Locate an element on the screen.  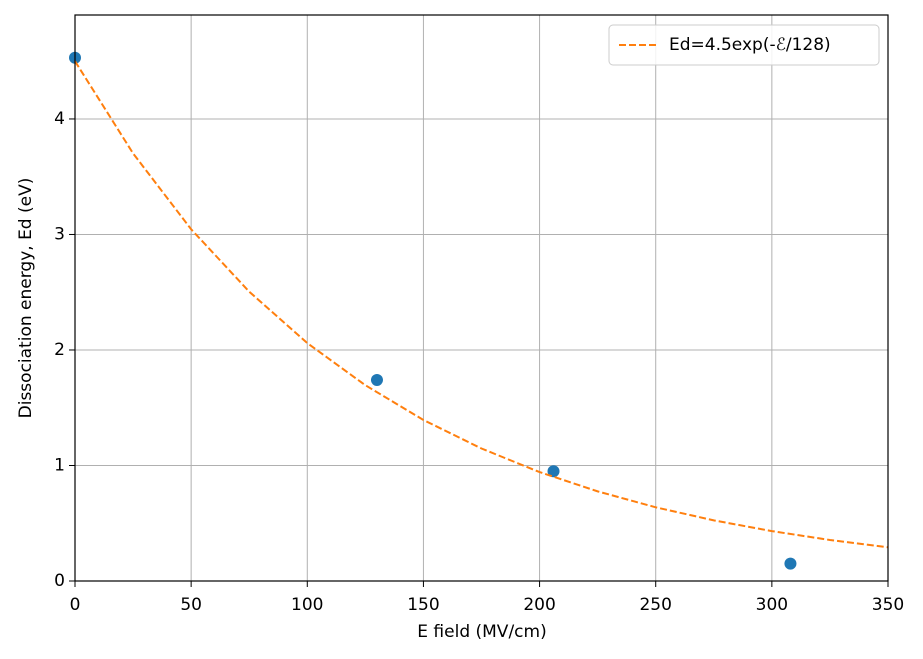
x-axis-label: E field (MV/cm) is located at coordinates (481, 632).